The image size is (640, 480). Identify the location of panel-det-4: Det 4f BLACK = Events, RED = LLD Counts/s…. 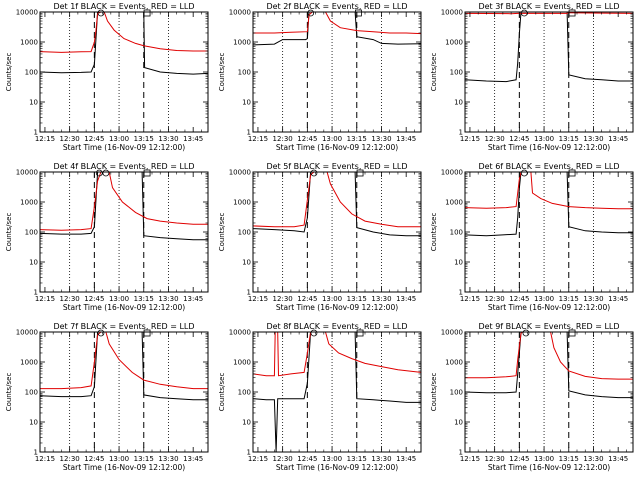
(107, 237).